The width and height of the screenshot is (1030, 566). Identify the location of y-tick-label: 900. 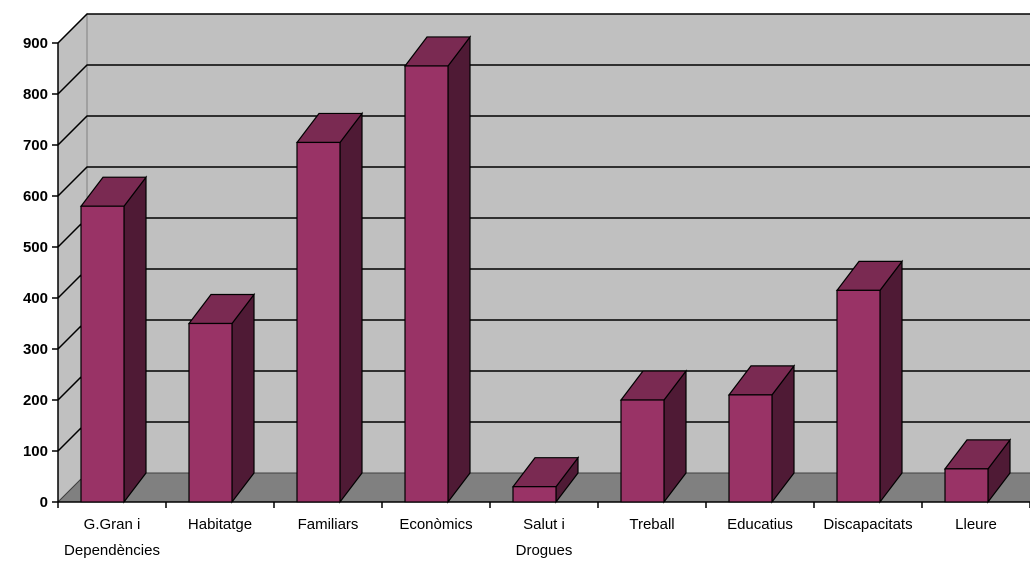
(35, 43).